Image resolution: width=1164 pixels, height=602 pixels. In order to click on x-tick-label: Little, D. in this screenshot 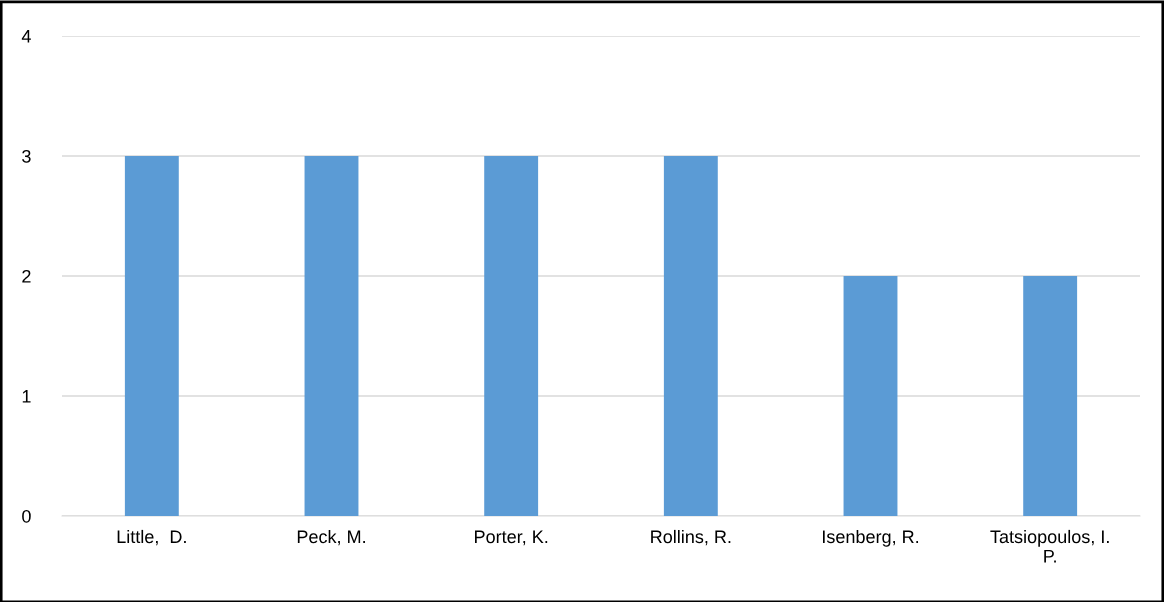, I will do `click(151, 537)`.